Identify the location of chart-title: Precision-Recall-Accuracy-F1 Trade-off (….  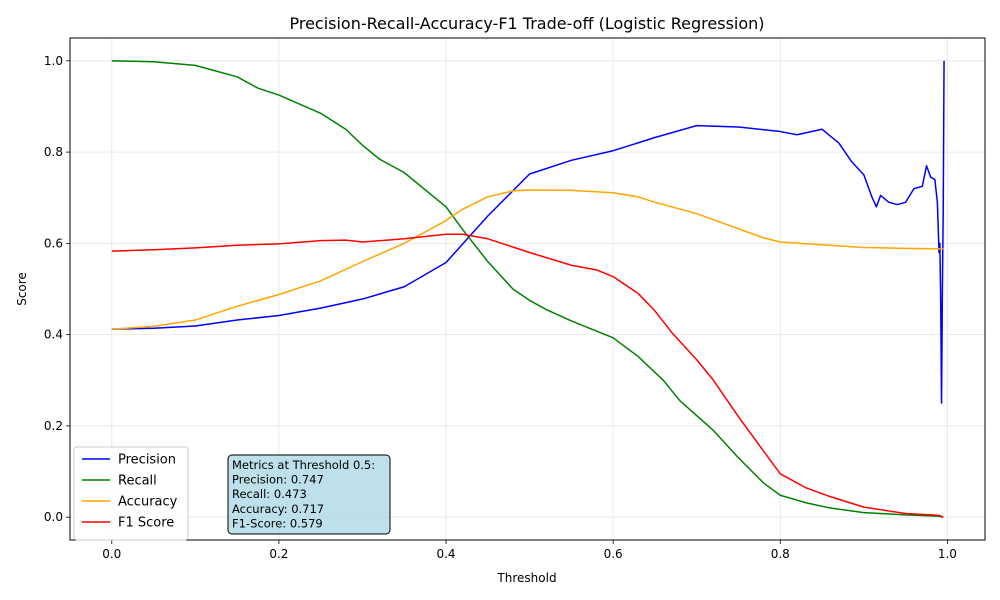
(526, 23).